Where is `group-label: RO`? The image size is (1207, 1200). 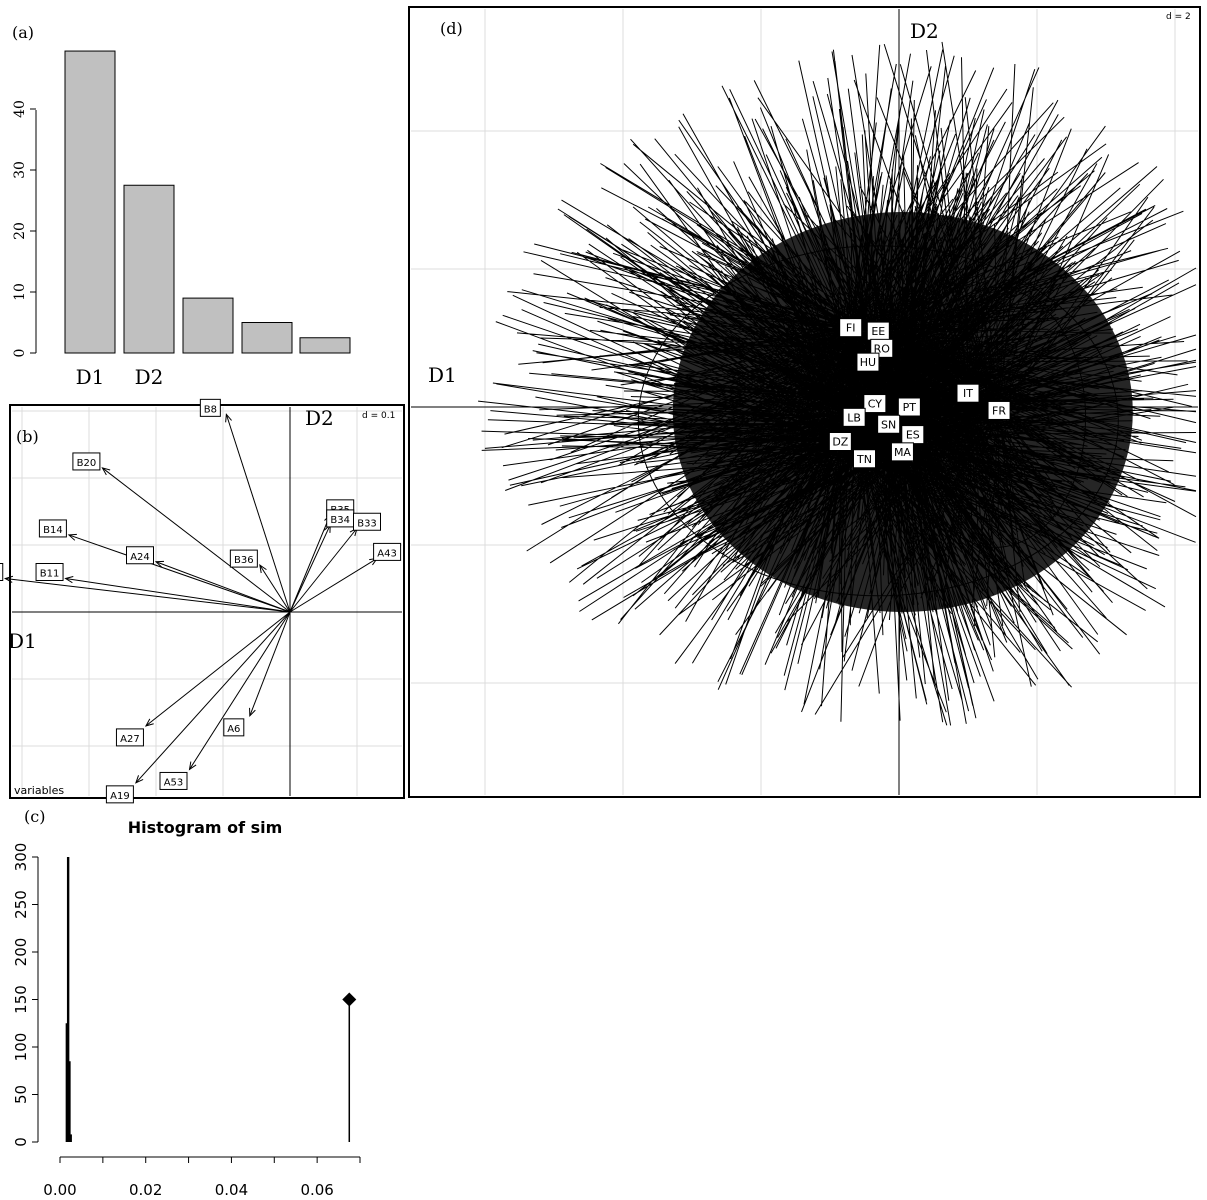 group-label: RO is located at coordinates (882, 348).